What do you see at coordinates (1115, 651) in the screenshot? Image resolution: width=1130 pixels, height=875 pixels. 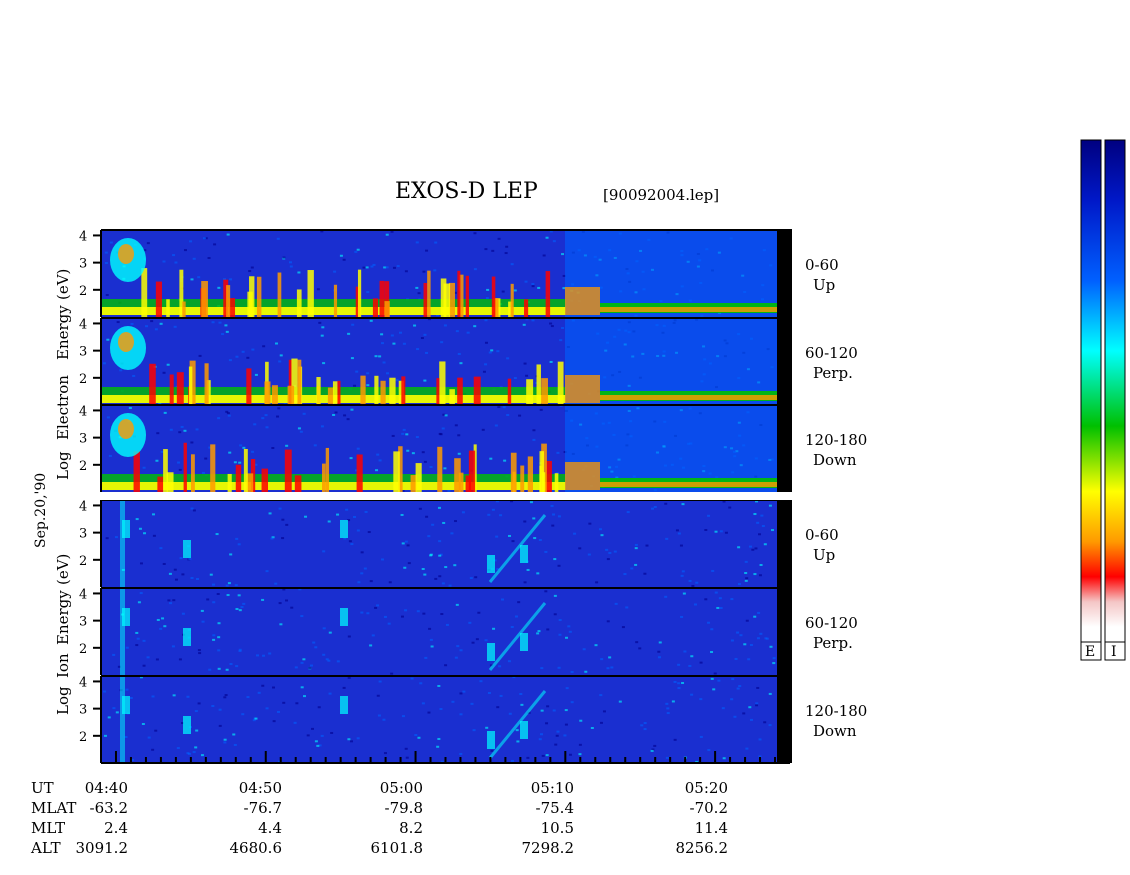 I see `colorbar-ion-labelbox` at bounding box center [1115, 651].